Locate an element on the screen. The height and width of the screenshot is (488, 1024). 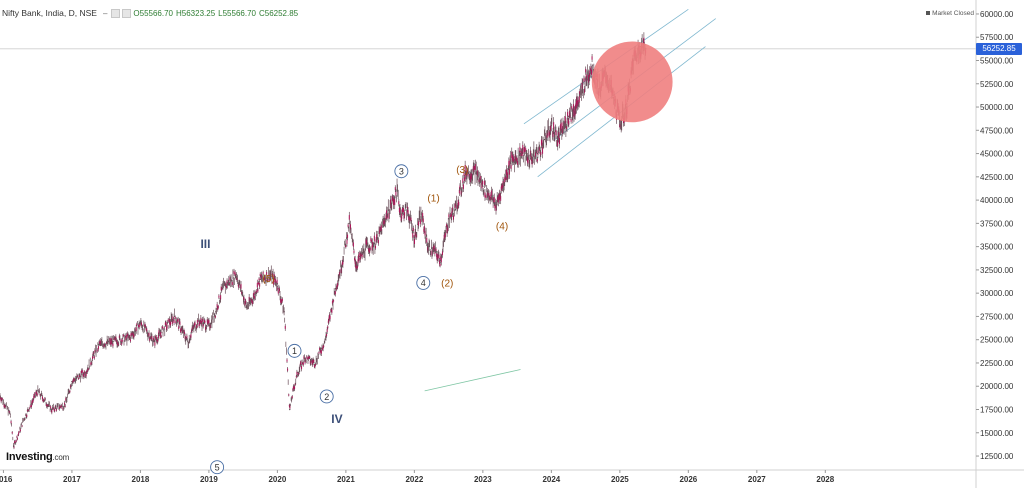
wave-label-roman: IV is located at coordinates (336, 419).